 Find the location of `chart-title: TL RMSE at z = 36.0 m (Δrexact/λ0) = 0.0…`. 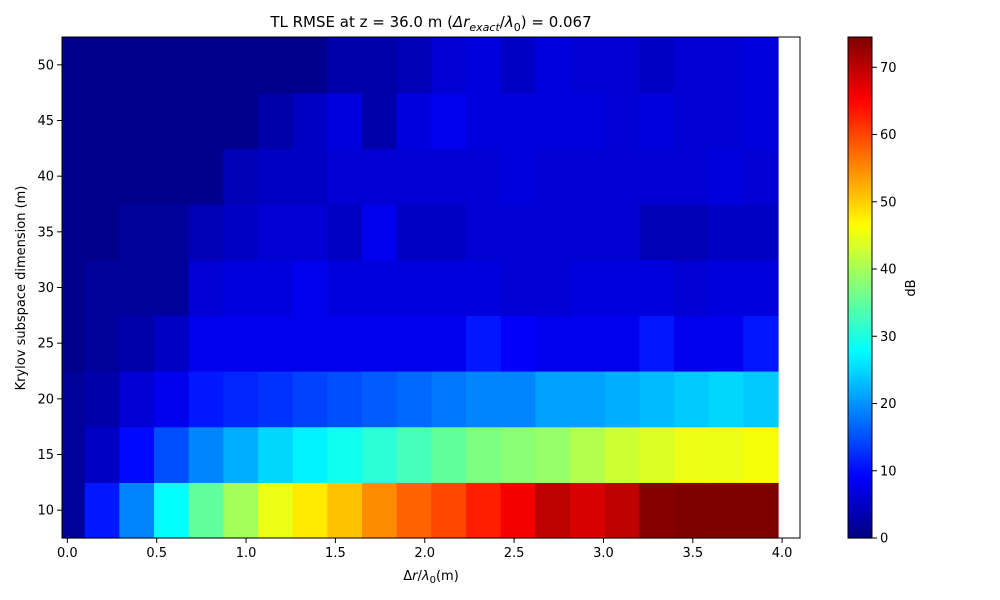

chart-title: TL RMSE at z = 36.0 m (Δrexact/λ0) = 0.0… is located at coordinates (430, 23).